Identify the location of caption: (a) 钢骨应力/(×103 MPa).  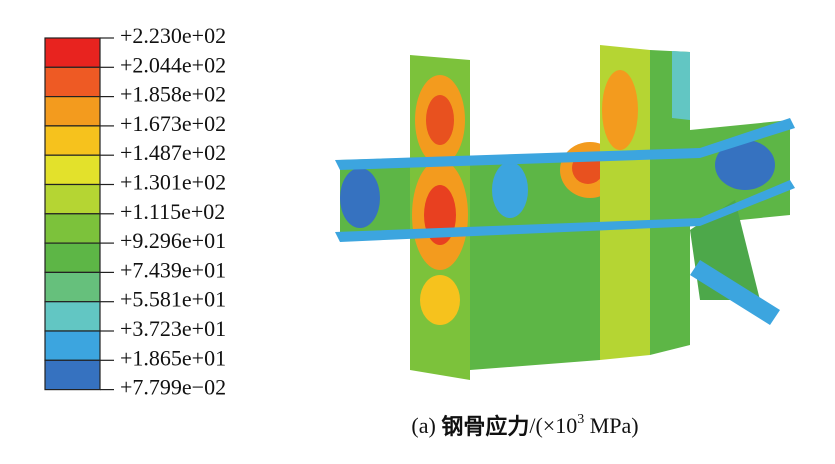
(524, 426).